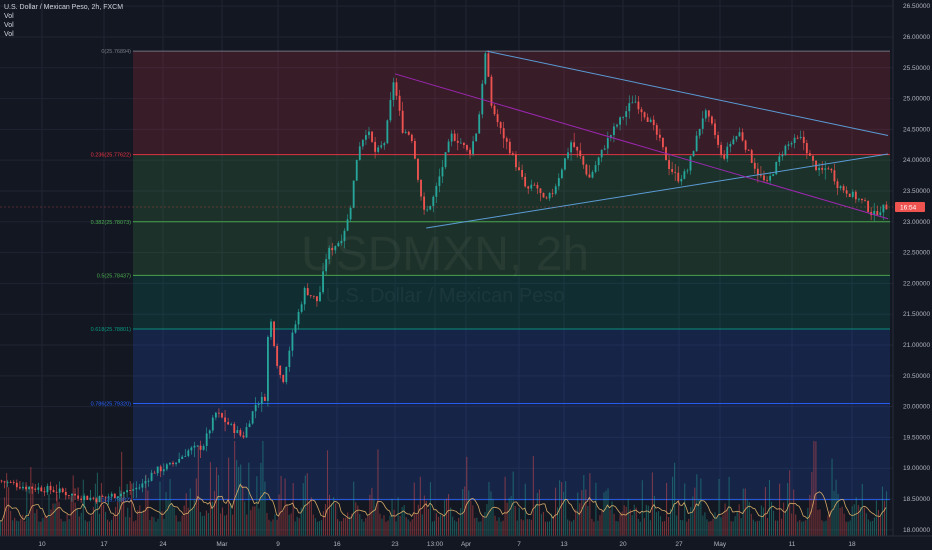 The image size is (932, 550). What do you see at coordinates (114, 276) in the screenshot?
I see `fib-level-label-3: 0.5(25.78437)` at bounding box center [114, 276].